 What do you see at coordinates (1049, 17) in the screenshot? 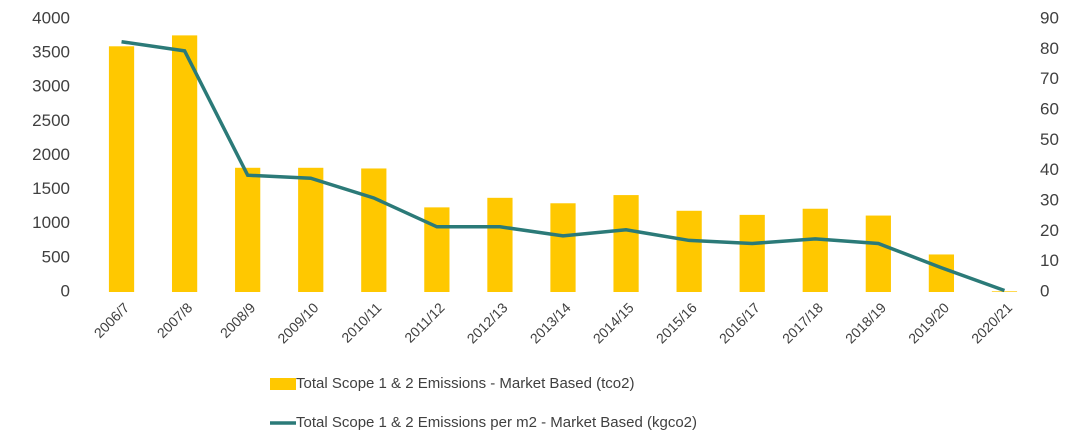
I see `y2-tick-label: 90` at bounding box center [1049, 17].